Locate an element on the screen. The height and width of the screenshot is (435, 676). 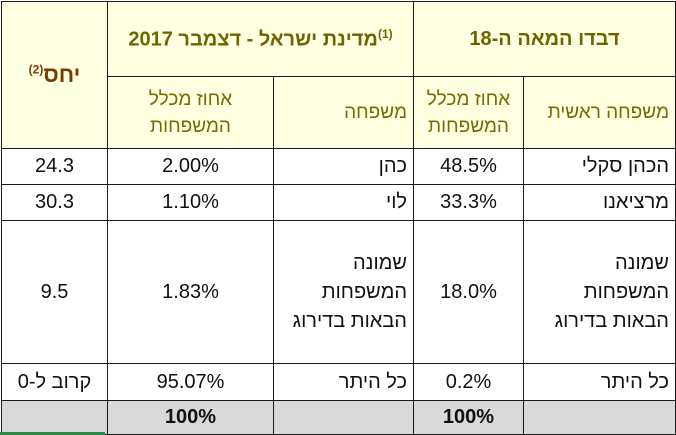
main-family-header: משפחה ראשית is located at coordinates (599, 112).